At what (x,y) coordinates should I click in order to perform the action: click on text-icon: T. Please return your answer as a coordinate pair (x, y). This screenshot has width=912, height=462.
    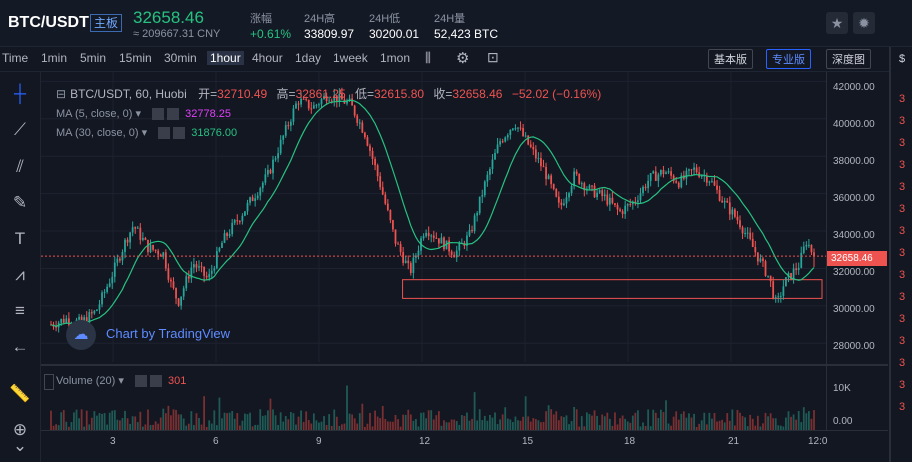
    Looking at the image, I should click on (20, 238).